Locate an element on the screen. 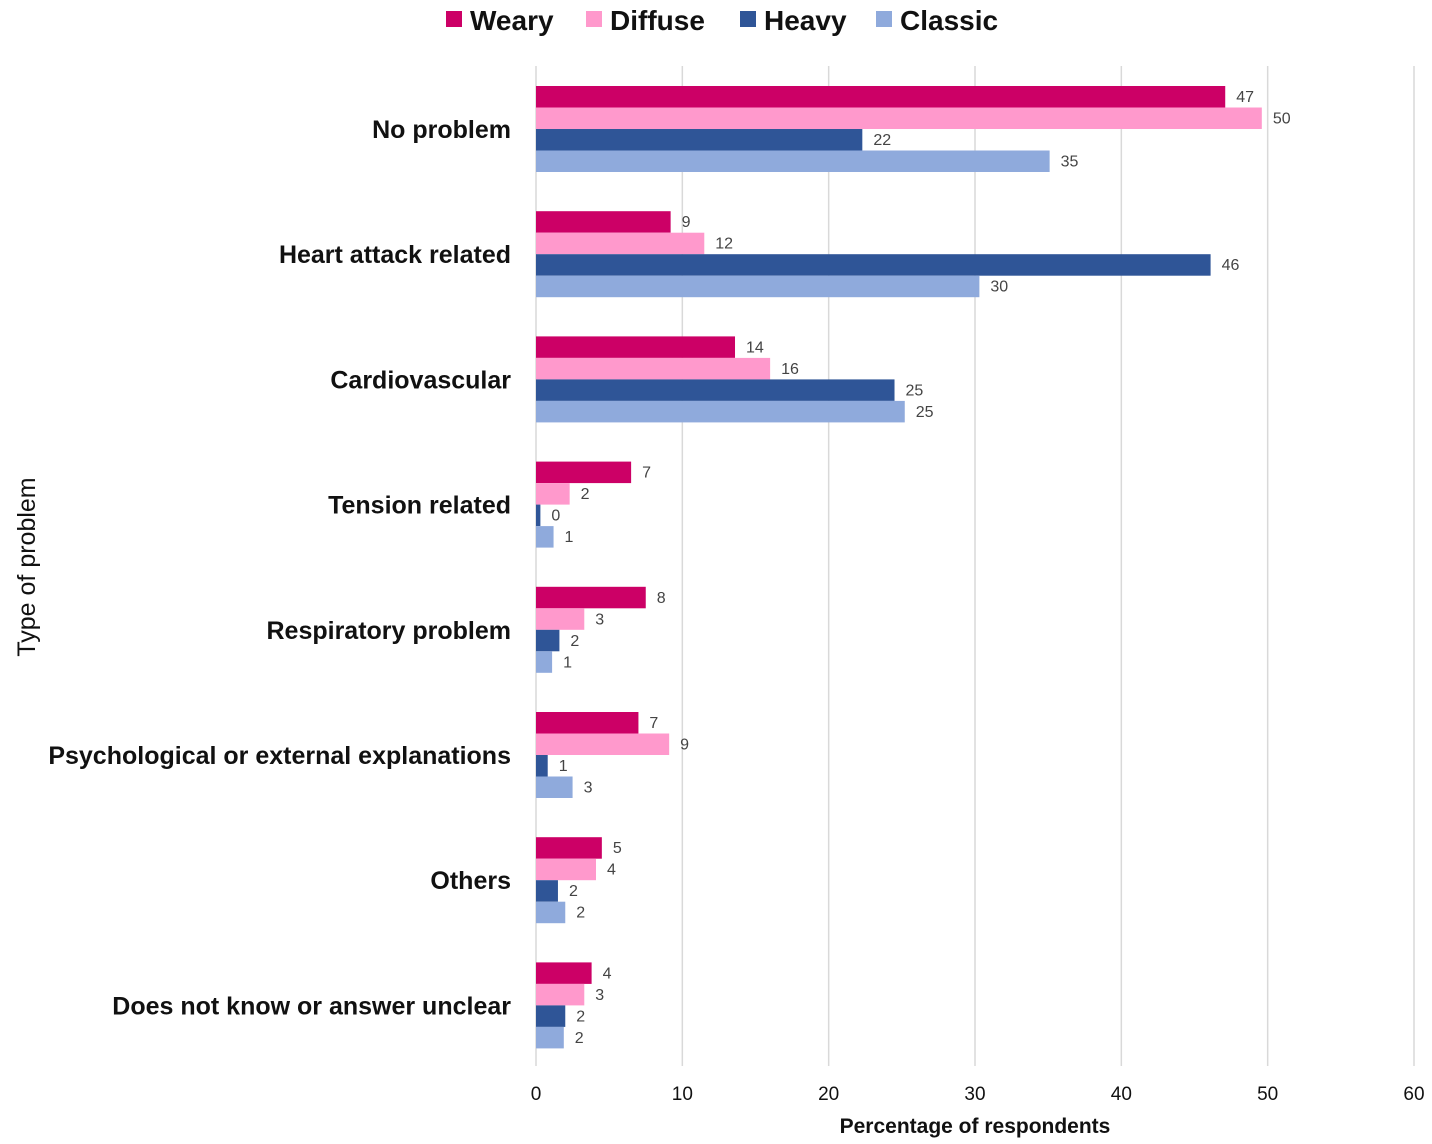 Image resolution: width=1432 pixels, height=1144 pixels. x-tick-label: 20 is located at coordinates (828, 1094).